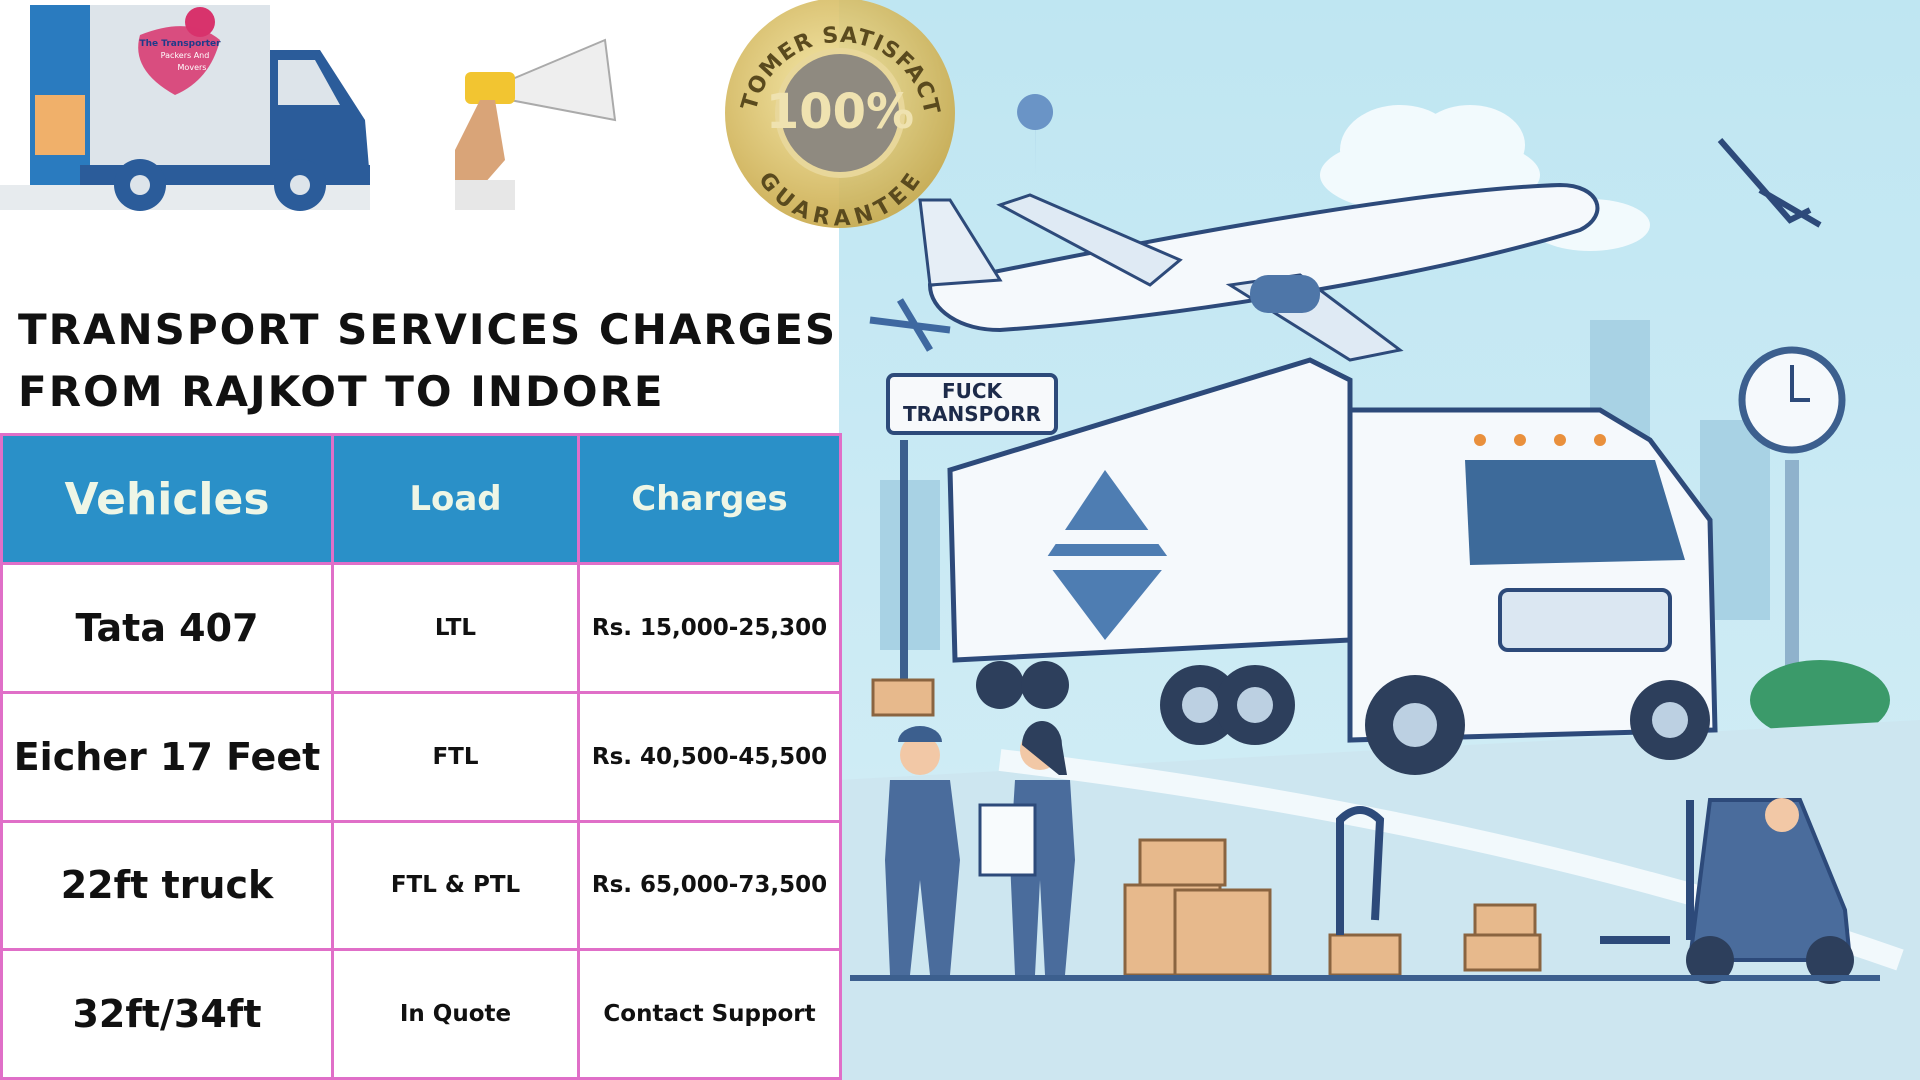  What do you see at coordinates (980, 848) in the screenshot?
I see `workers` at bounding box center [980, 848].